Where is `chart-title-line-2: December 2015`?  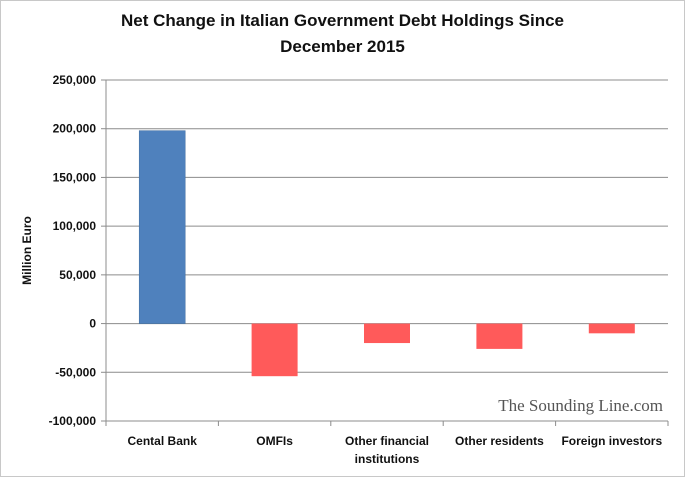
chart-title-line-2: December 2015 is located at coordinates (342, 46).